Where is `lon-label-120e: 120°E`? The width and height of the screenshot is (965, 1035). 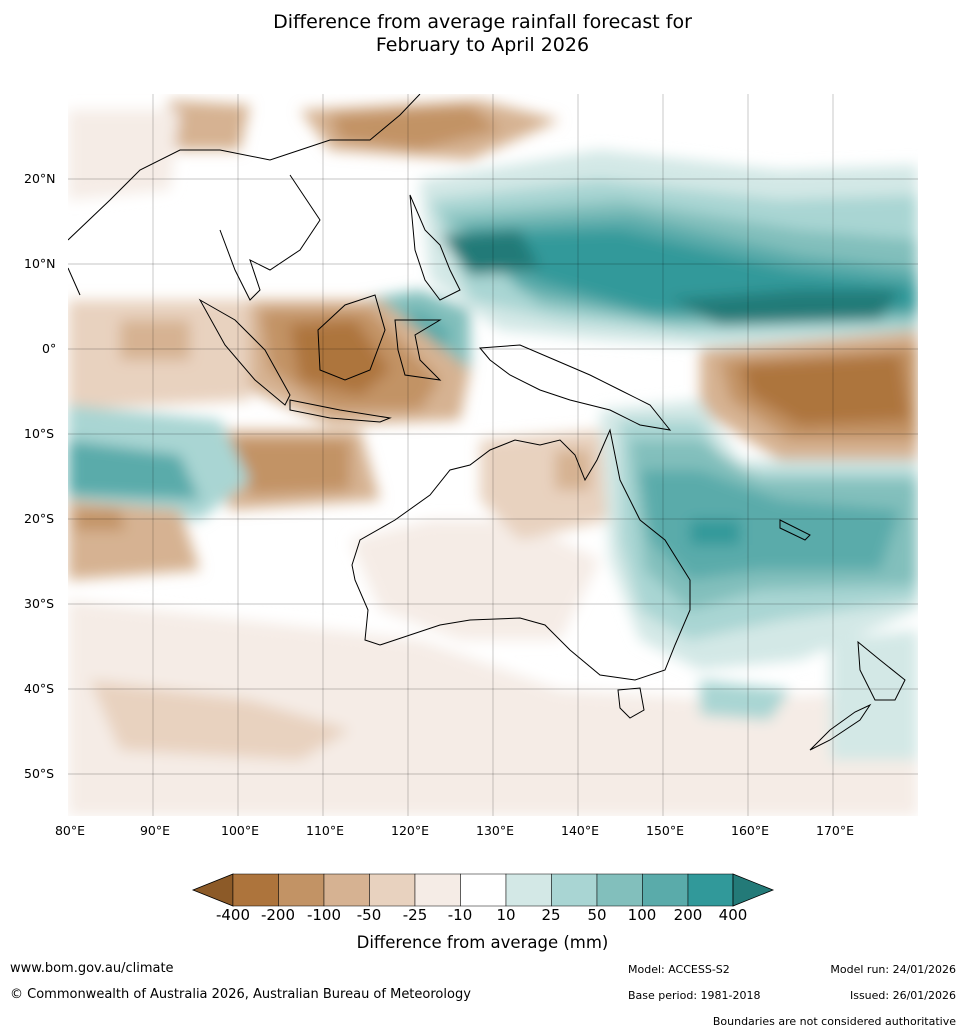 lon-label-120e: 120°E is located at coordinates (410, 830).